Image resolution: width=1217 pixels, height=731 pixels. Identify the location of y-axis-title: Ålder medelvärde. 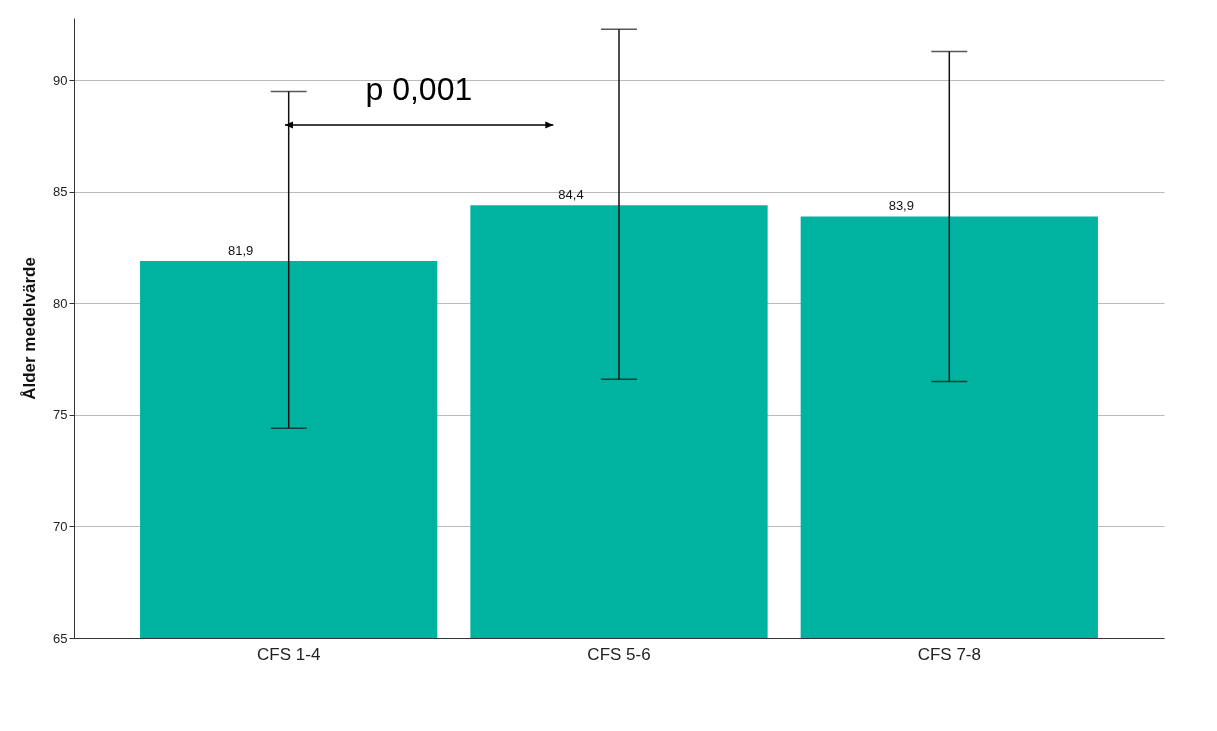
(30, 328).